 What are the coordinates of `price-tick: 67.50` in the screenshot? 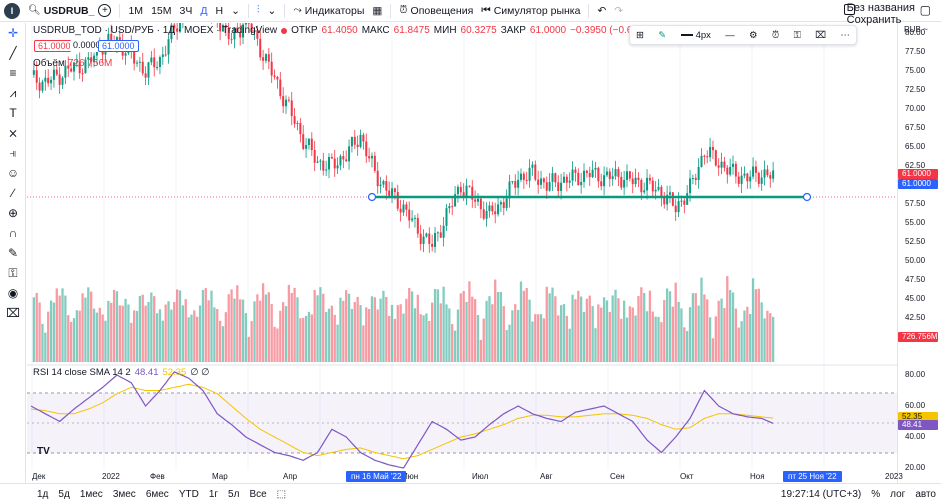 It's located at (915, 127).